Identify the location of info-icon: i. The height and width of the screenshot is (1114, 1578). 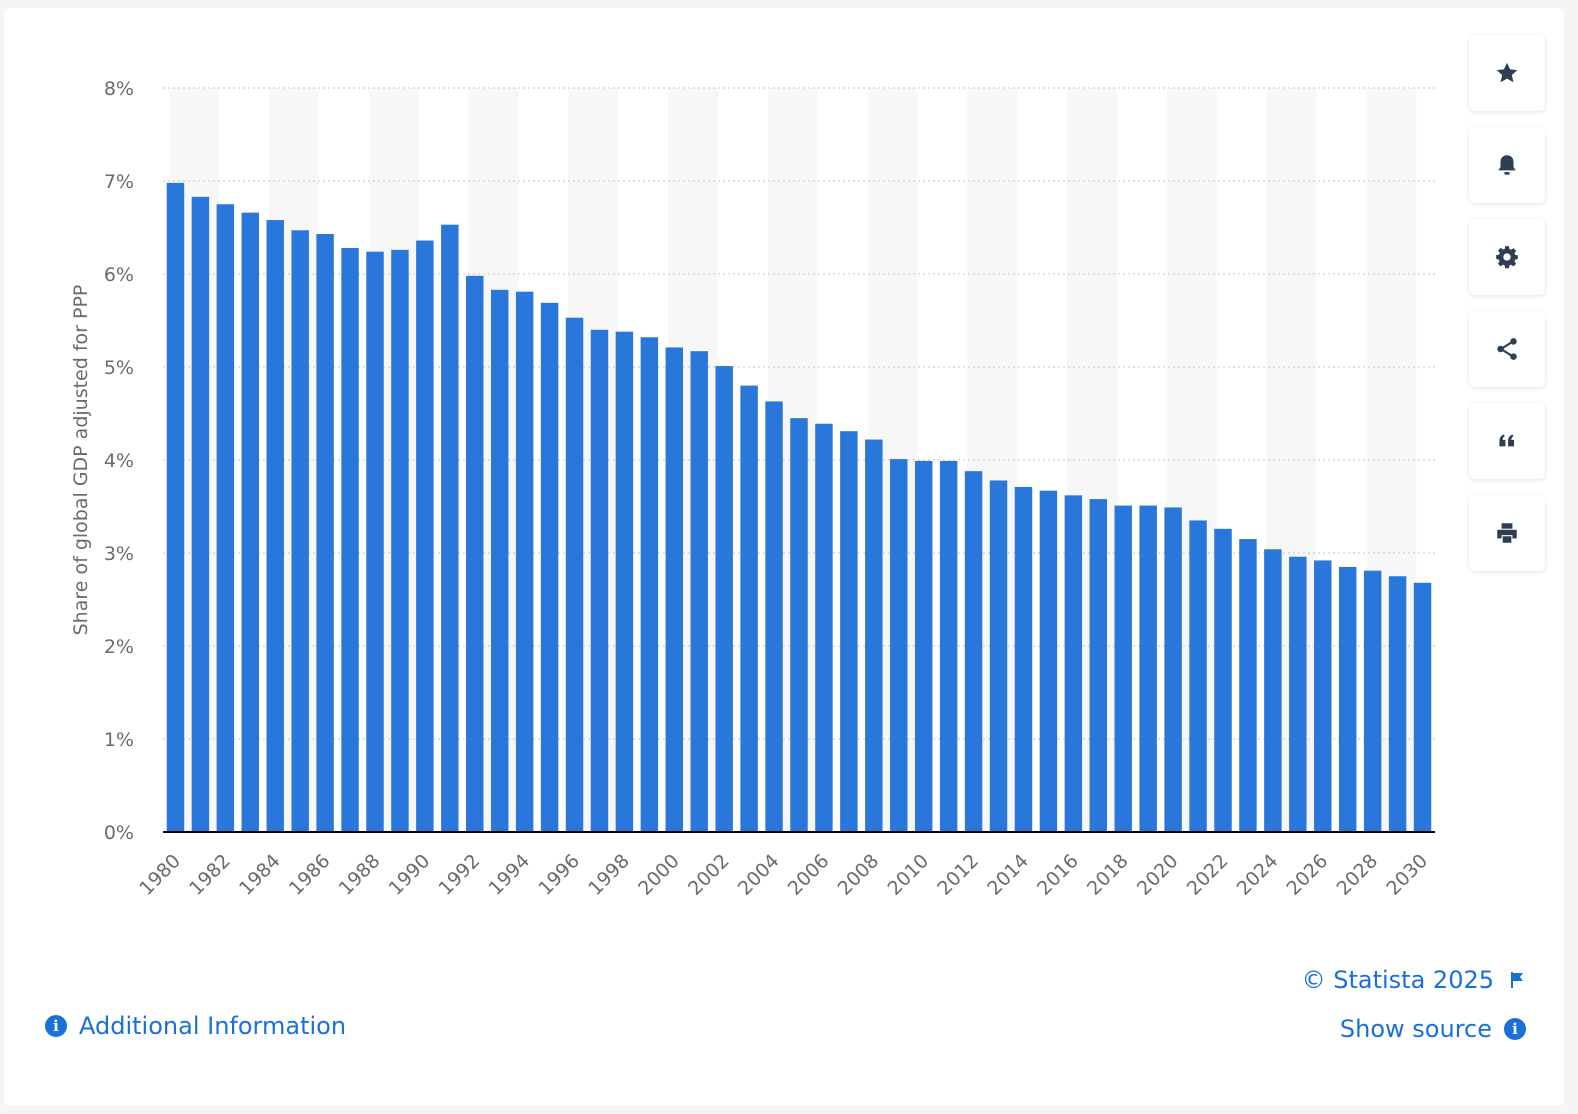
(56, 1026).